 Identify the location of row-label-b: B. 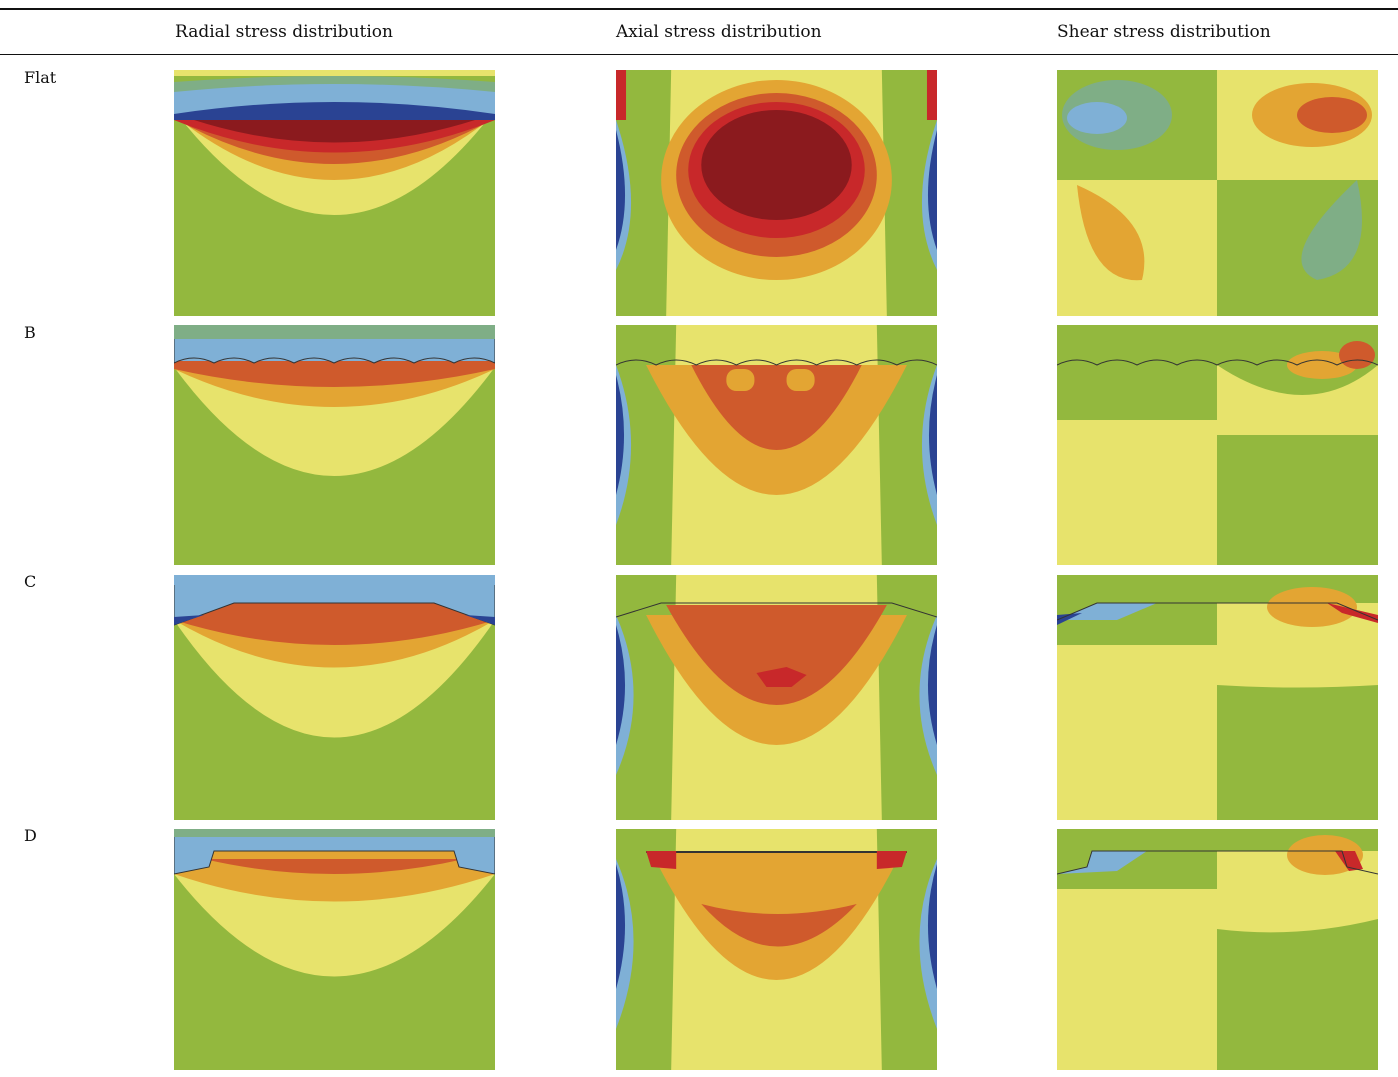
(30, 332).